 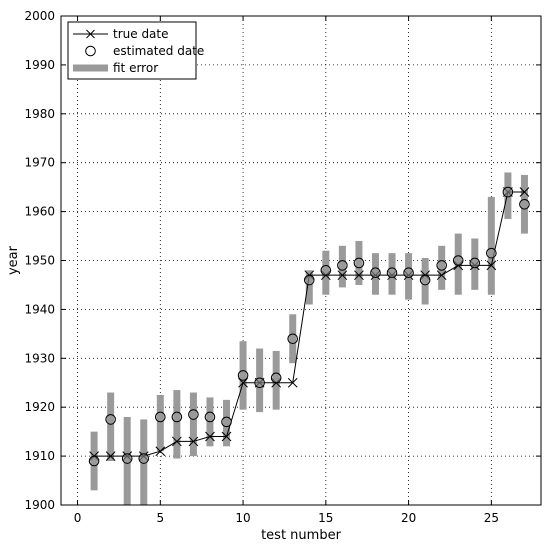 I want to click on y-tick-label: 1980, so click(x=39, y=114).